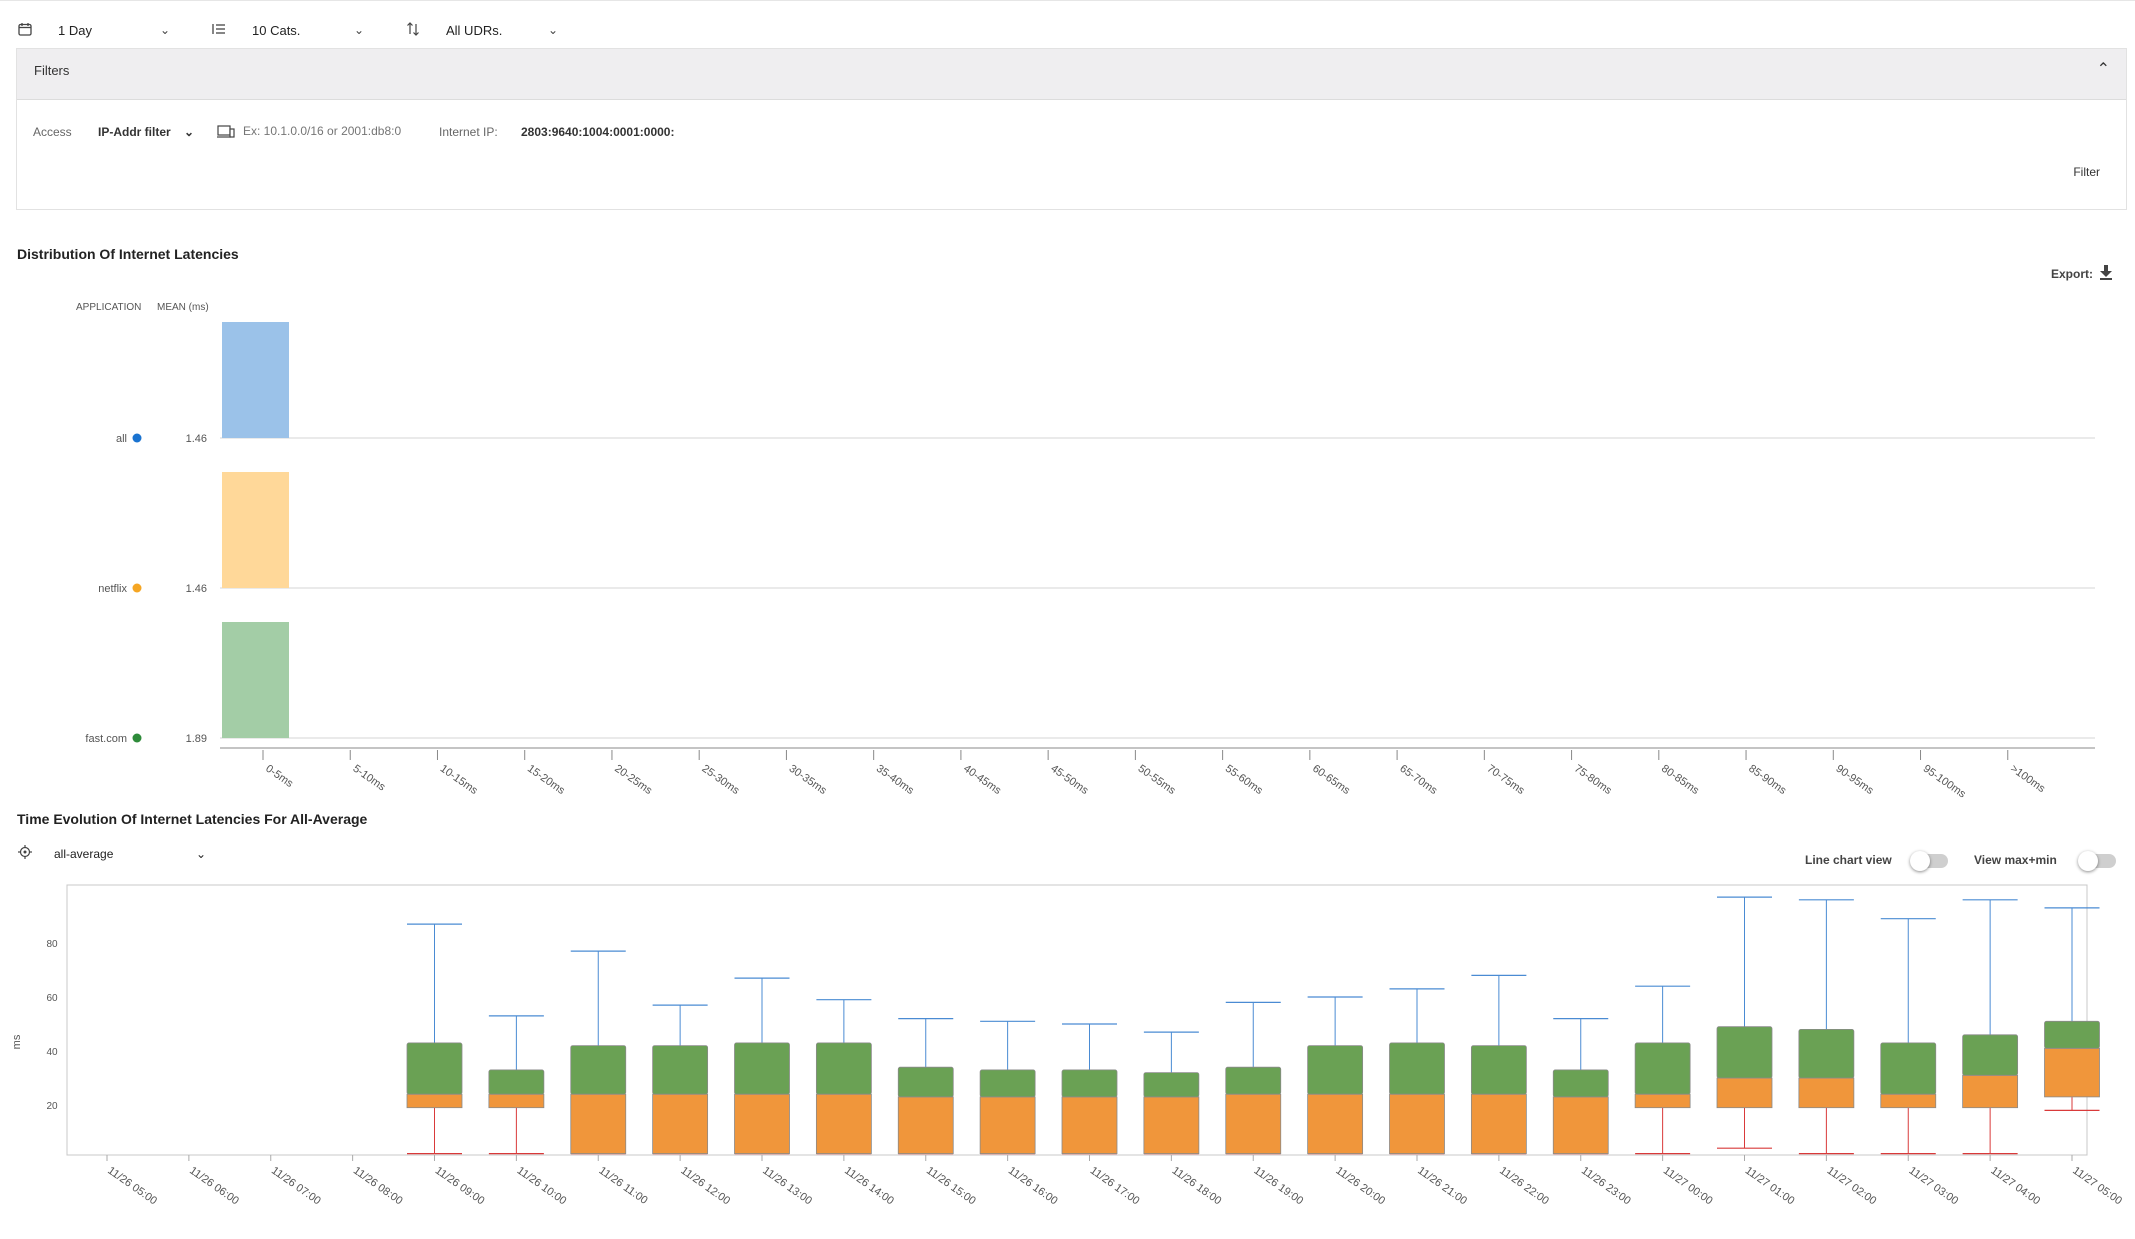  I want to click on filter-button: Filter, so click(2086, 172).